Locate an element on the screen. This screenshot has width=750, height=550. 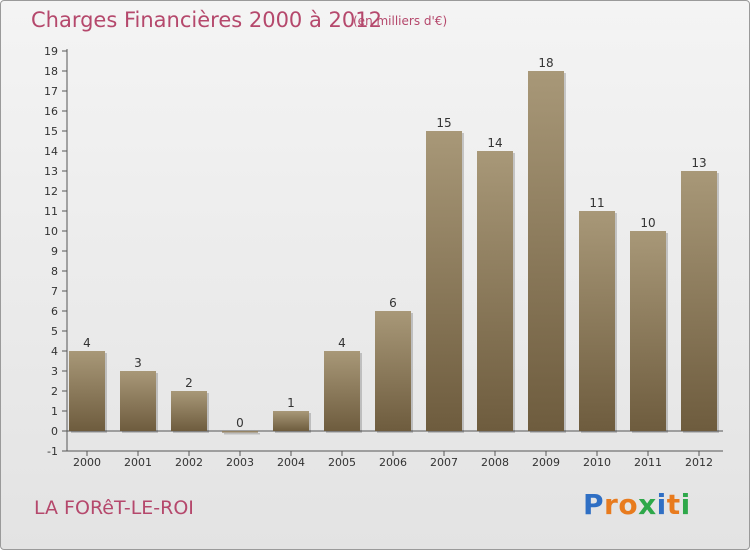
bar-shadow is located at coordinates (242, 434).